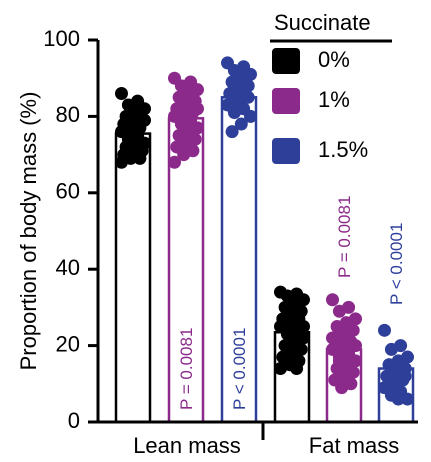  Describe the element at coordinates (334, 59) in the screenshot. I see `legend-entry-label: 0%` at that location.